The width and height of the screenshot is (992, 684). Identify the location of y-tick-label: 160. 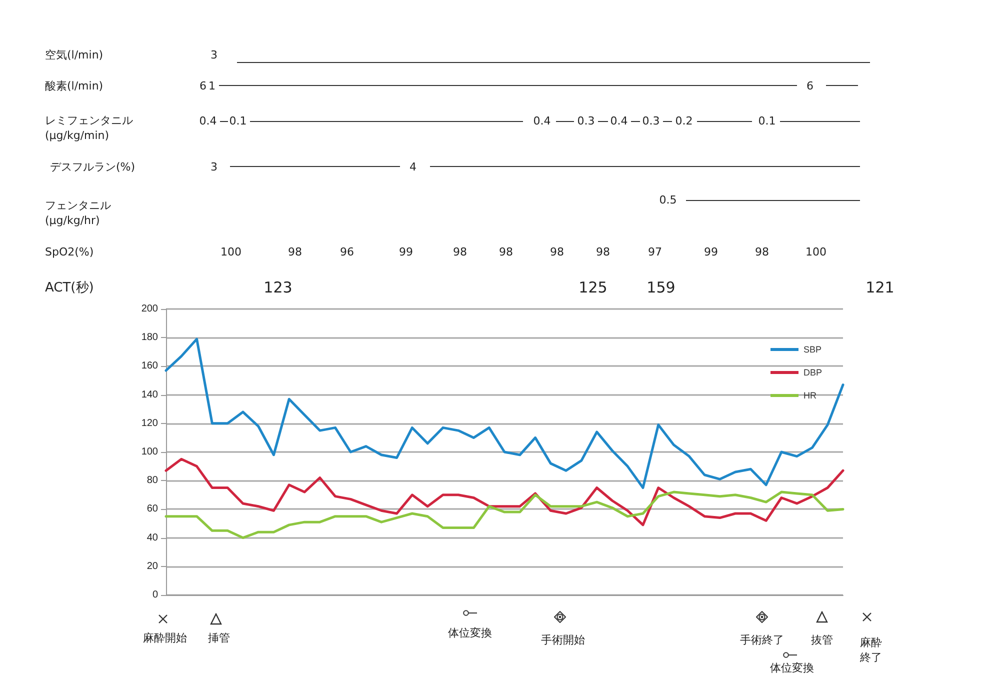
(149, 366).